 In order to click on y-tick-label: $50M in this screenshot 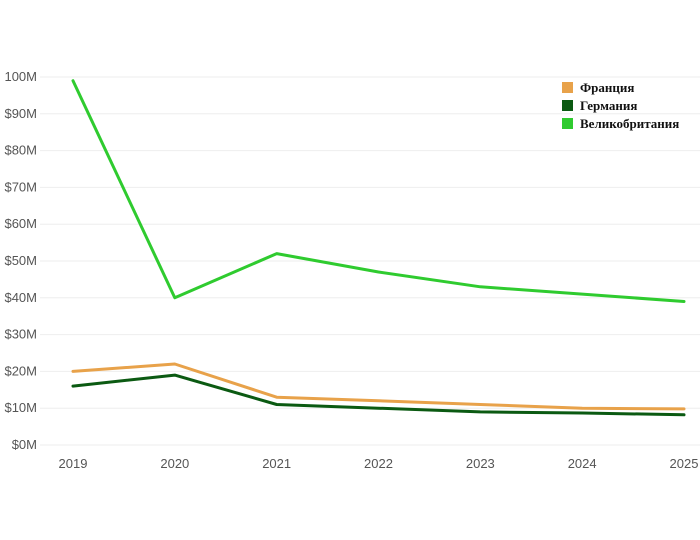, I will do `click(20, 260)`.